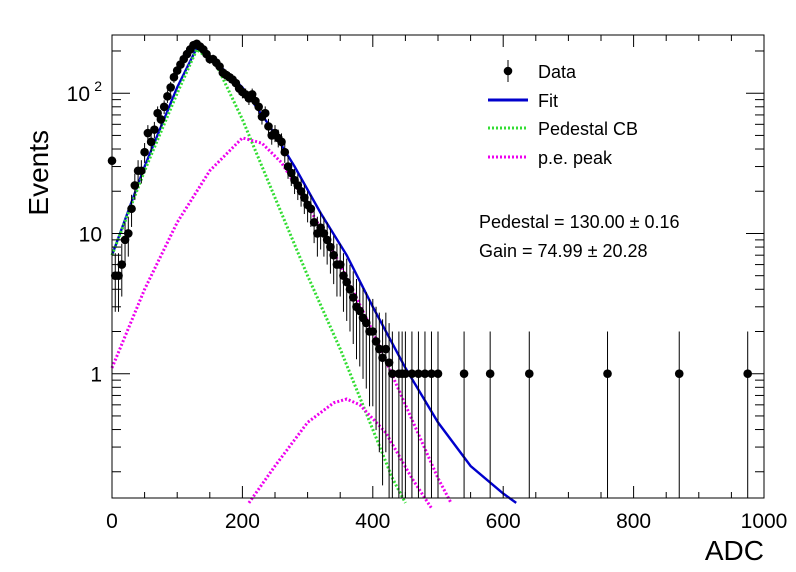 Image resolution: width=796 pixels, height=572 pixels. I want to click on x-tick-label: 400, so click(372, 521).